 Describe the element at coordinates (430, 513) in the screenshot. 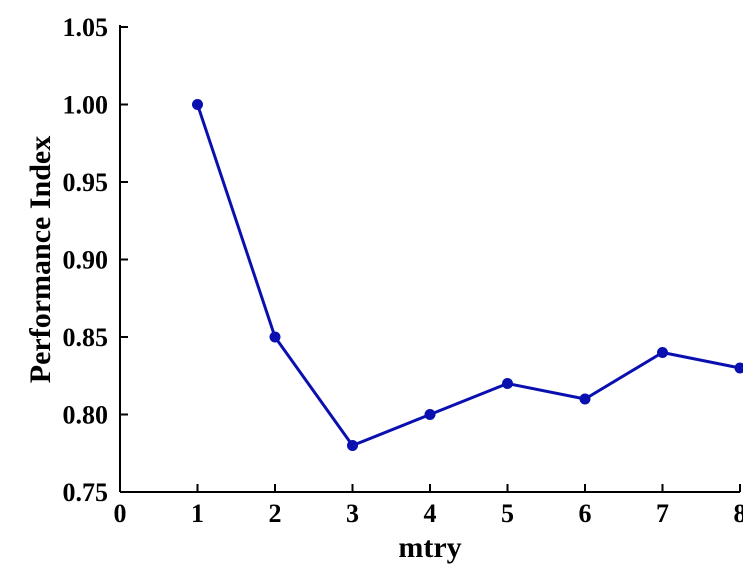

I see `x-tick-label: 4` at that location.